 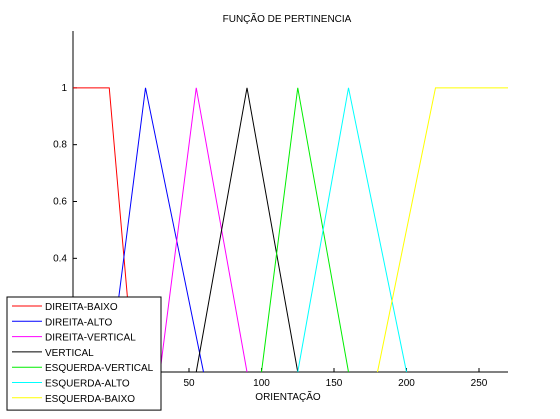 What do you see at coordinates (87, 384) in the screenshot?
I see `legend-label: ESQUERDA-ALTO` at bounding box center [87, 384].